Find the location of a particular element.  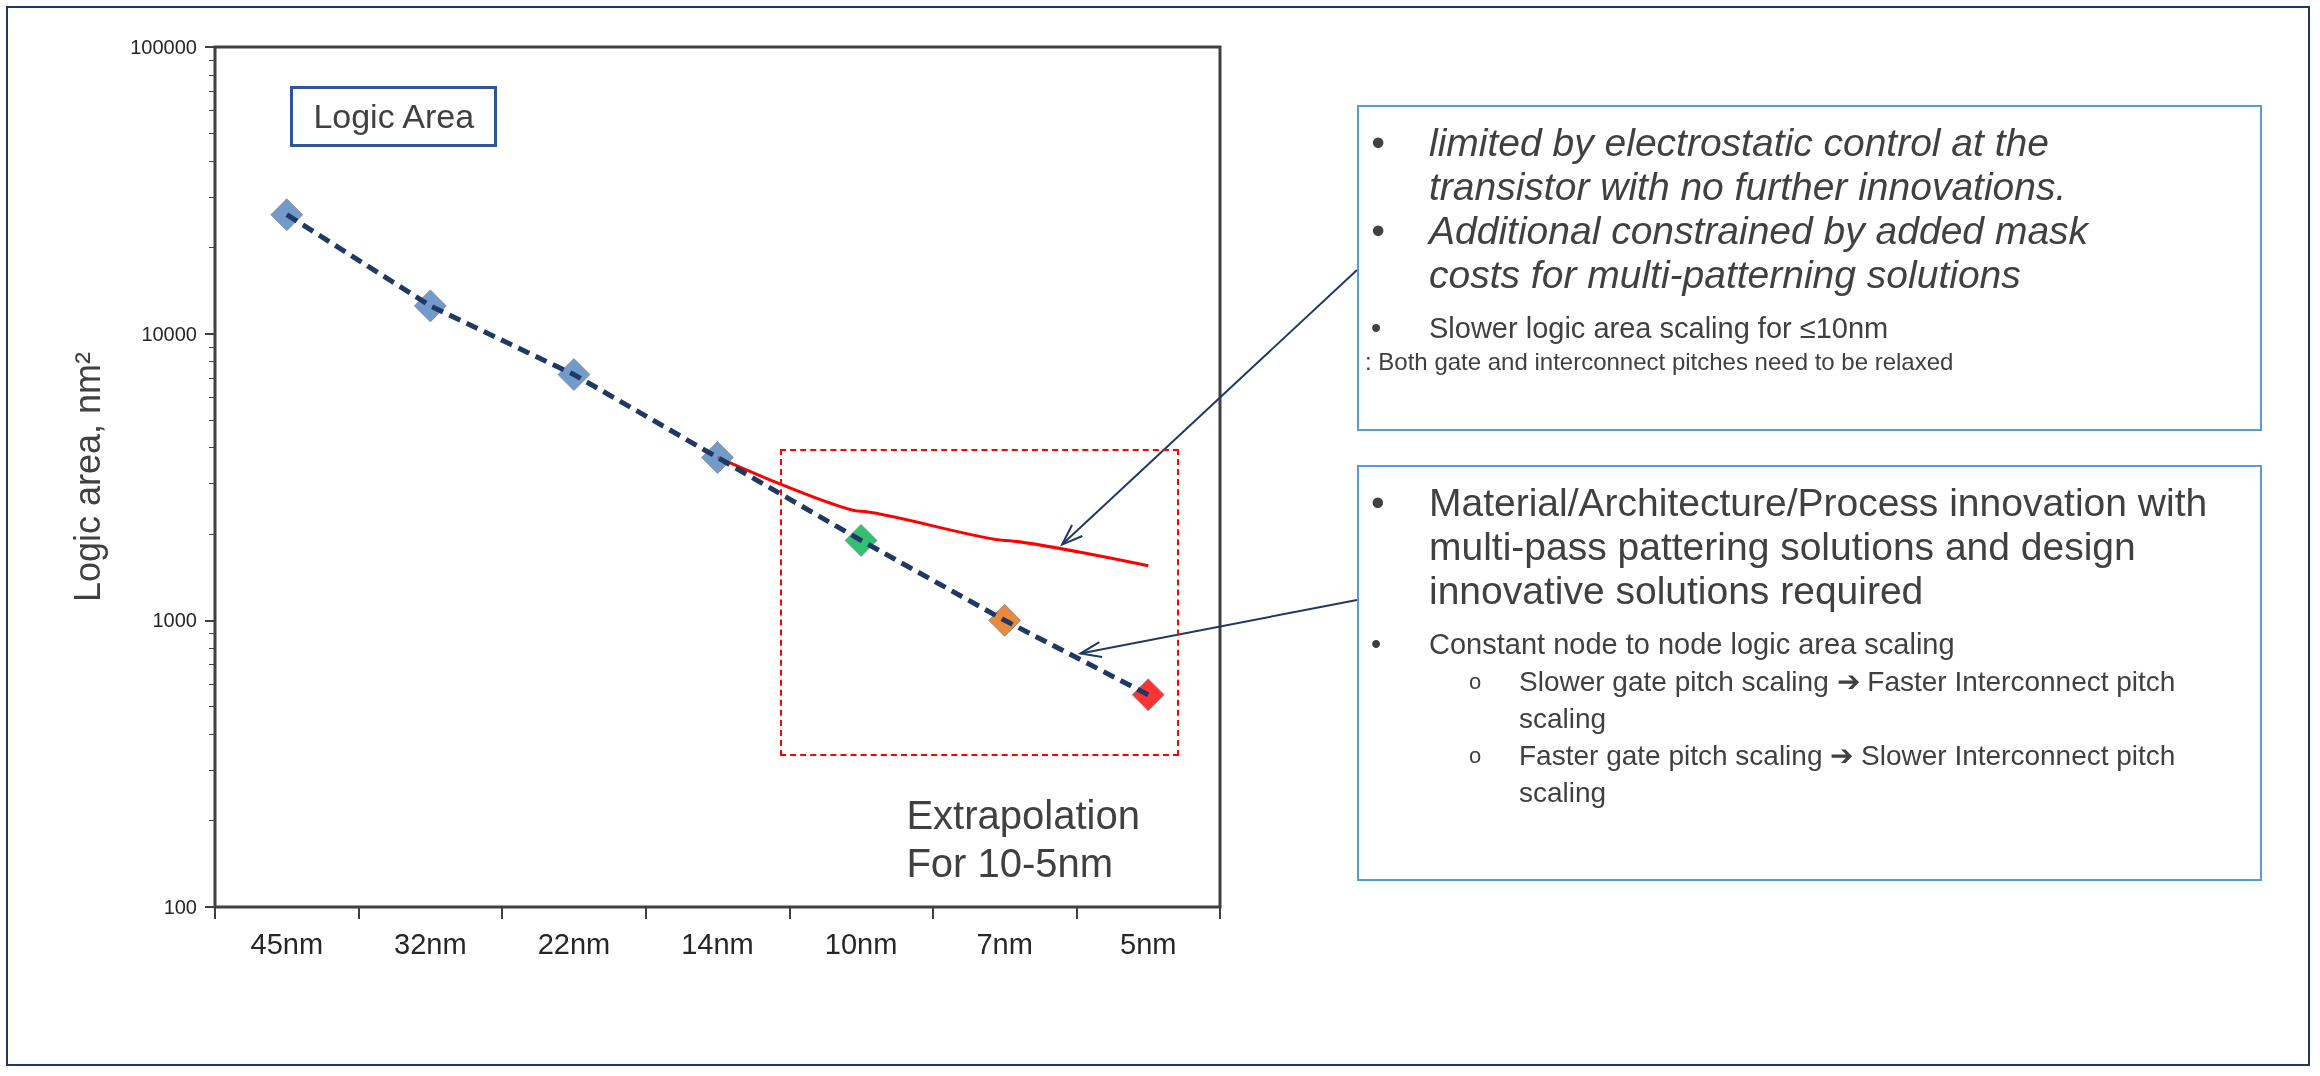

y-tick-label: 10000 is located at coordinates (169, 333).